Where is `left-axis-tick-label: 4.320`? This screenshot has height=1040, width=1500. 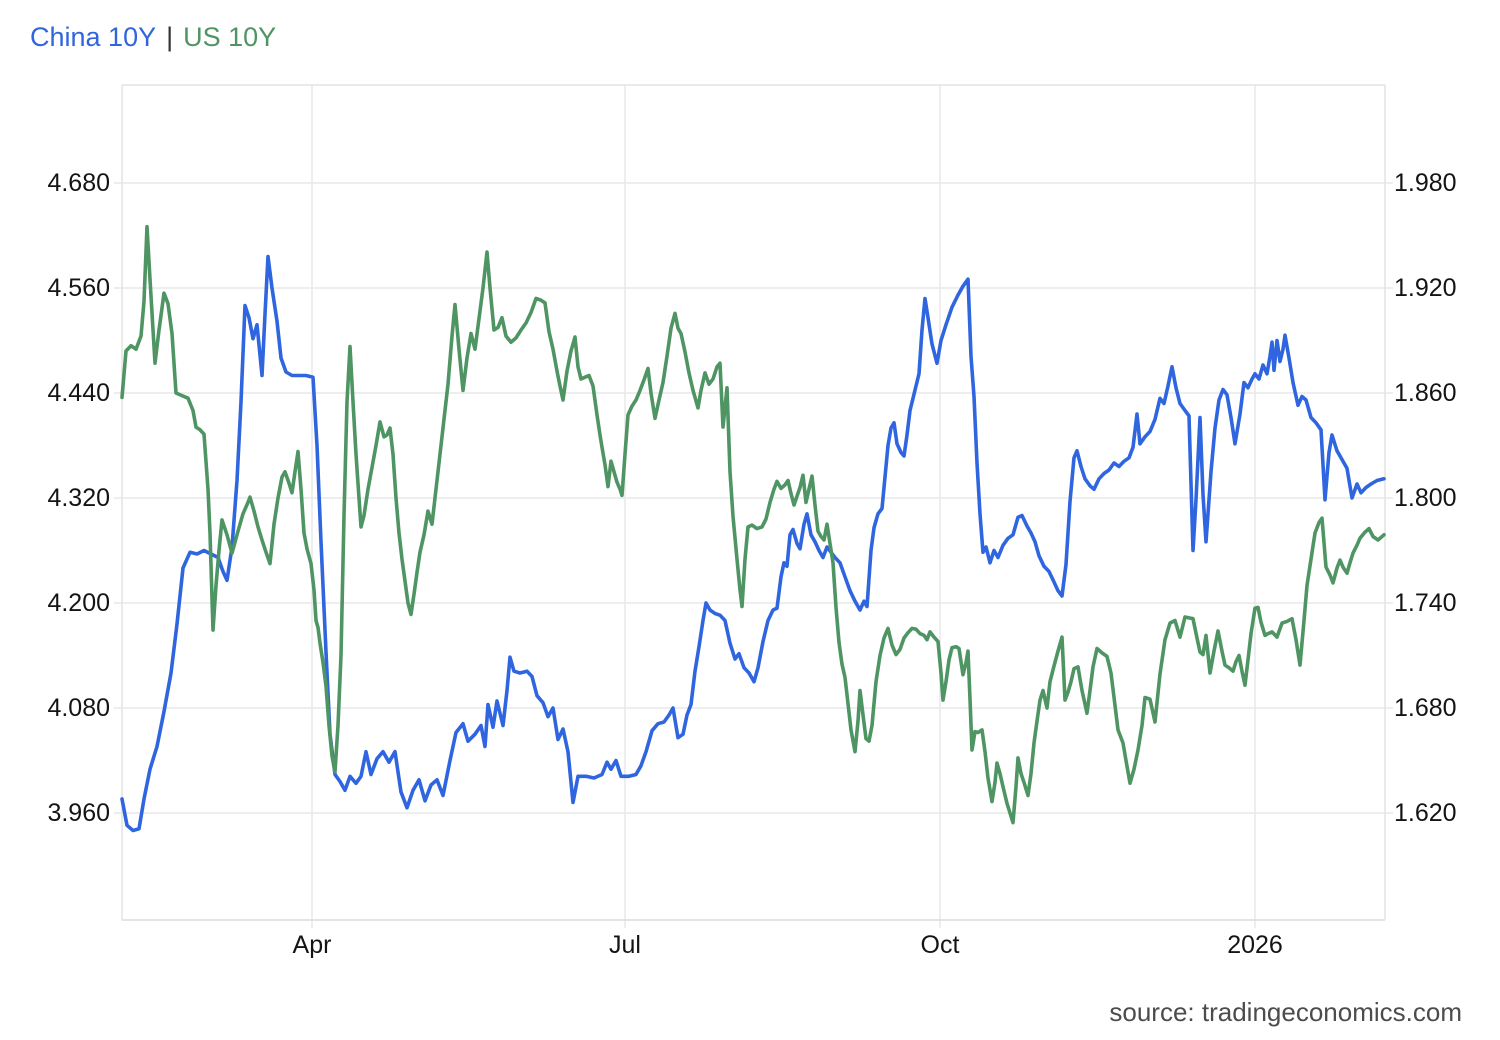 left-axis-tick-label: 4.320 is located at coordinates (78, 498).